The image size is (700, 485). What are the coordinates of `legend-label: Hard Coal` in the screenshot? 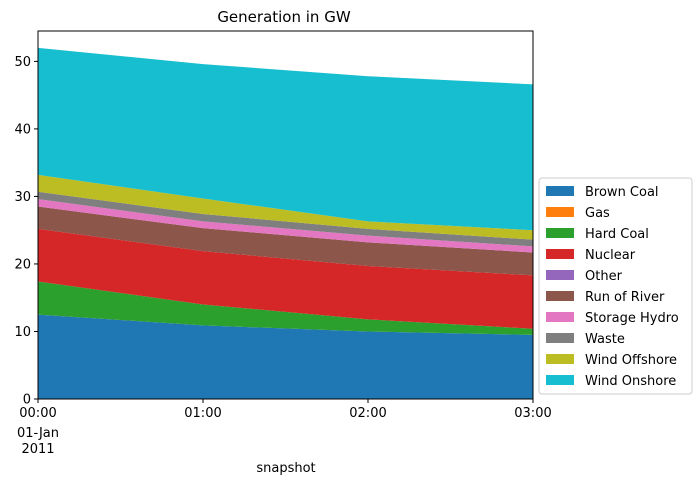 It's located at (617, 234).